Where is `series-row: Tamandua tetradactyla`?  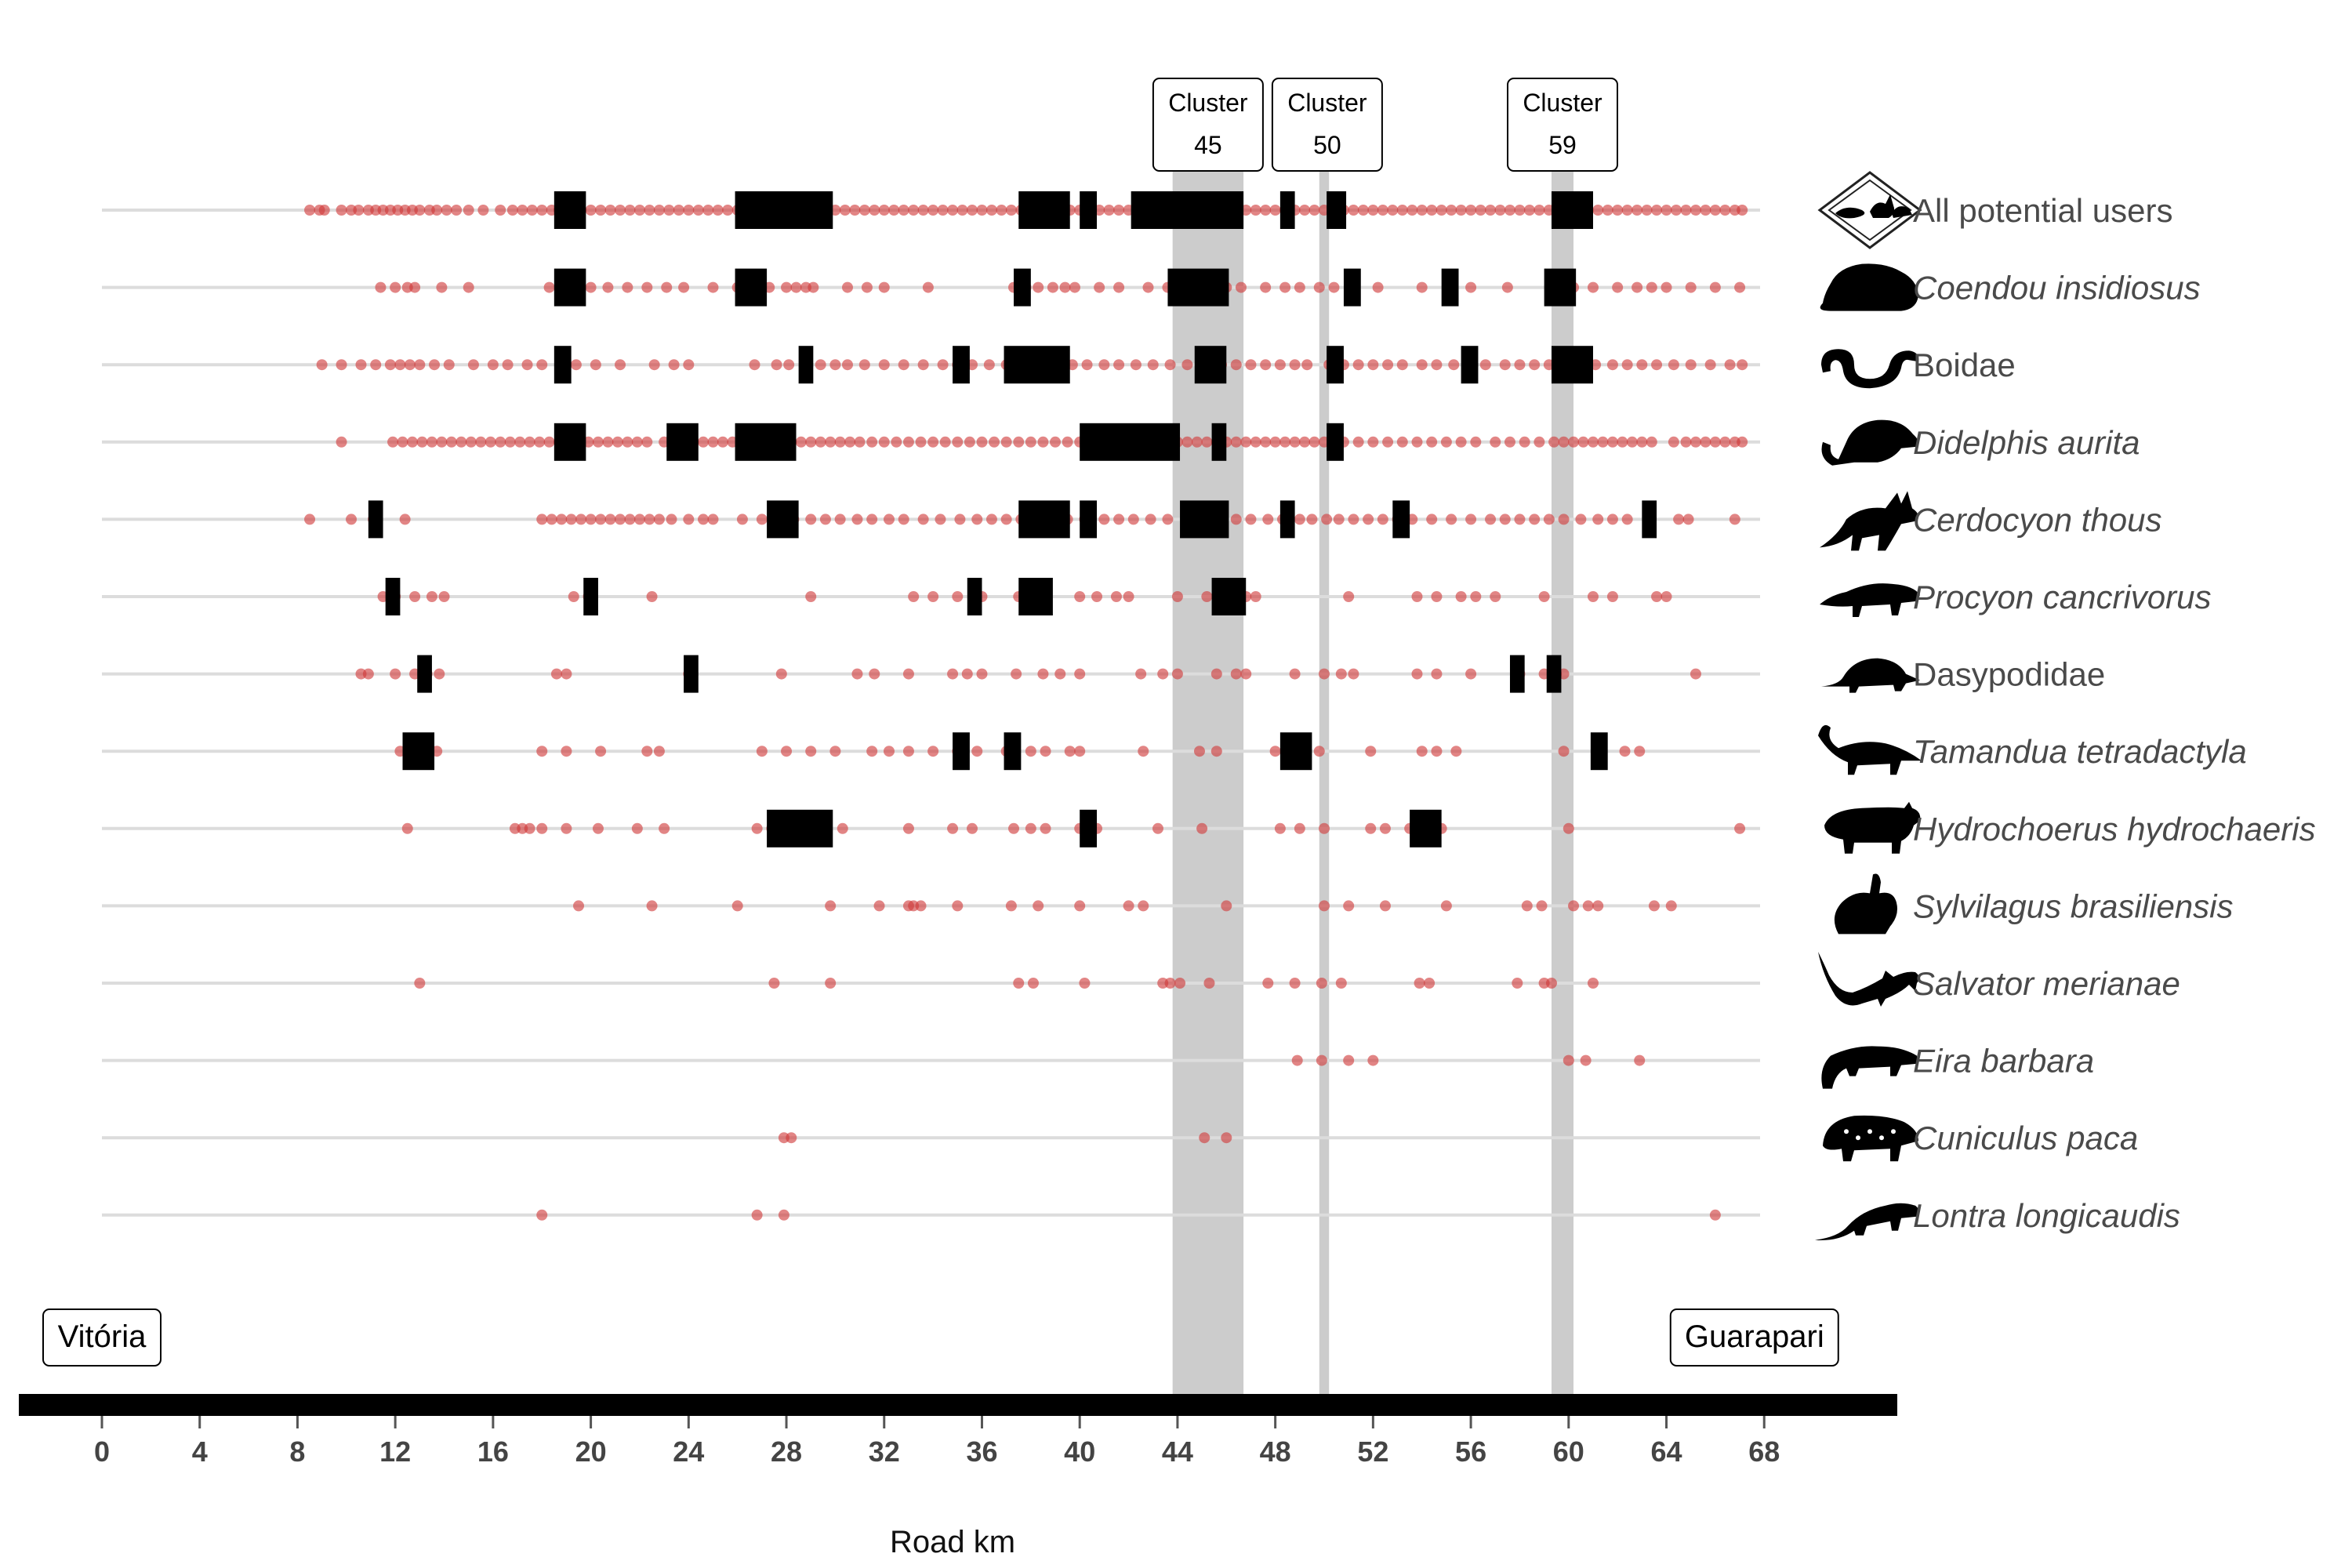
series-row: Tamandua tetradactyla is located at coordinates (1174, 749).